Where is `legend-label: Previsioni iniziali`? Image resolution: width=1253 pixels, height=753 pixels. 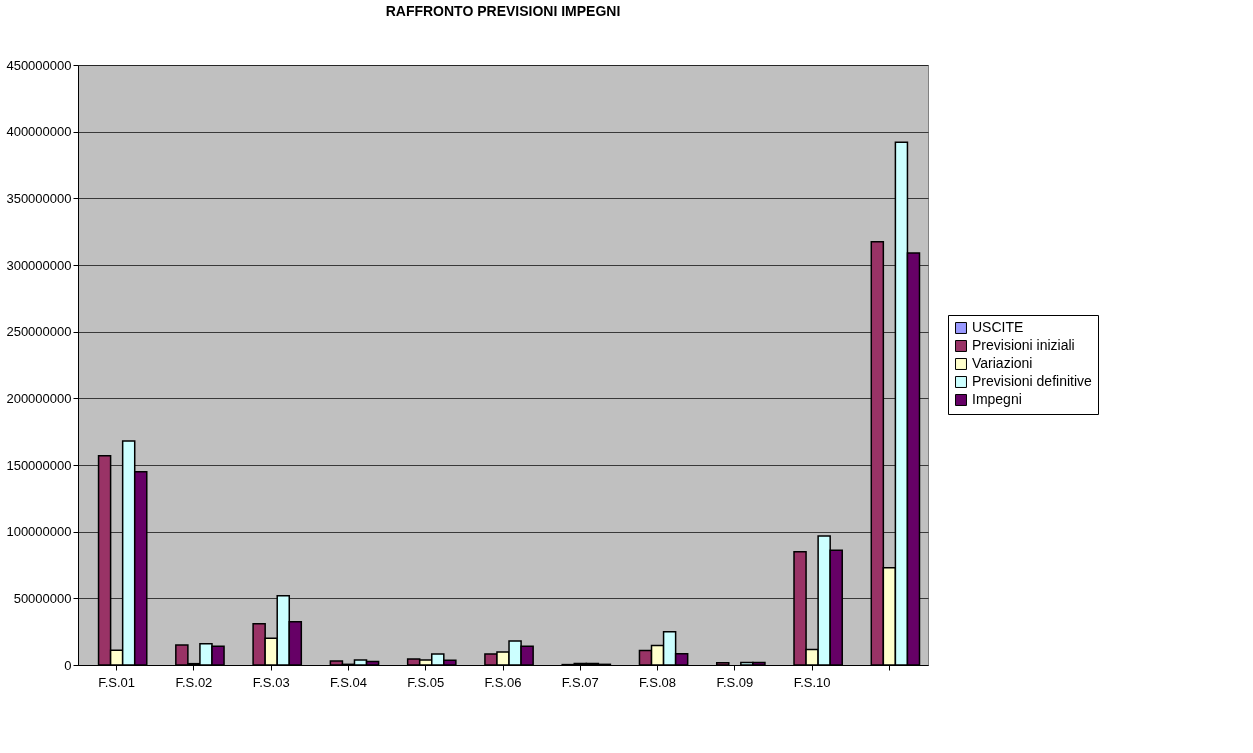
legend-label: Previsioni iniziali is located at coordinates (1023, 345).